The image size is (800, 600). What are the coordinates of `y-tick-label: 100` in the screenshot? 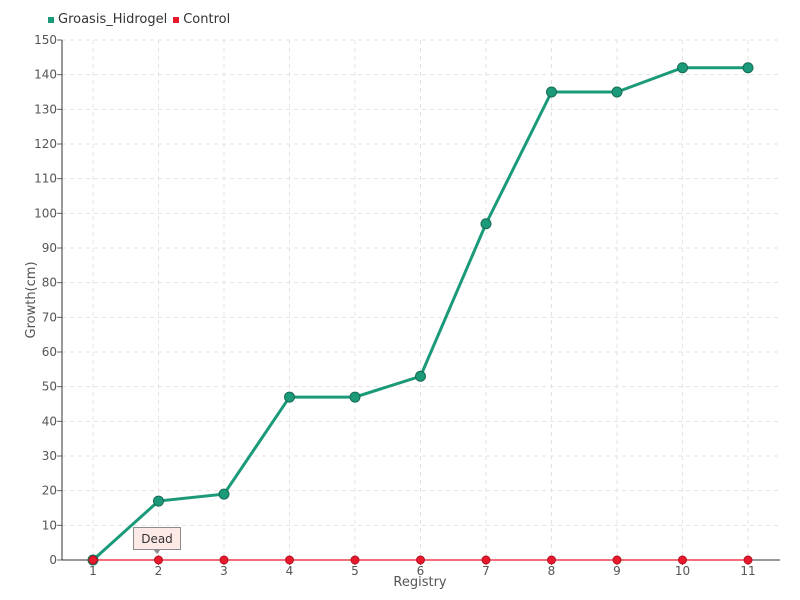 It's located at (45, 213).